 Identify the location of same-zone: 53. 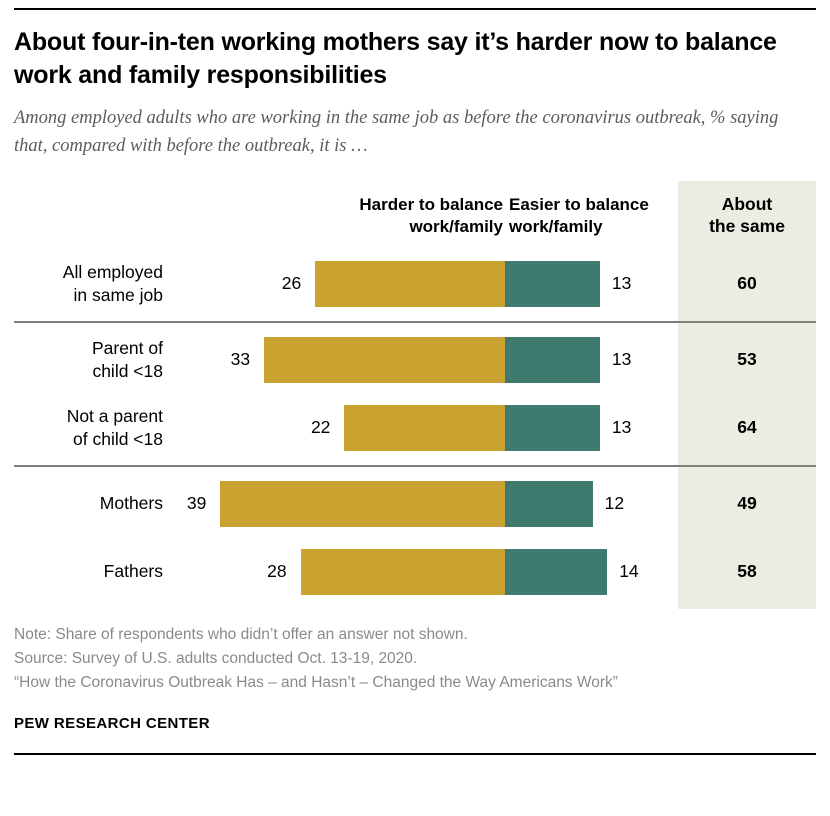
(747, 359).